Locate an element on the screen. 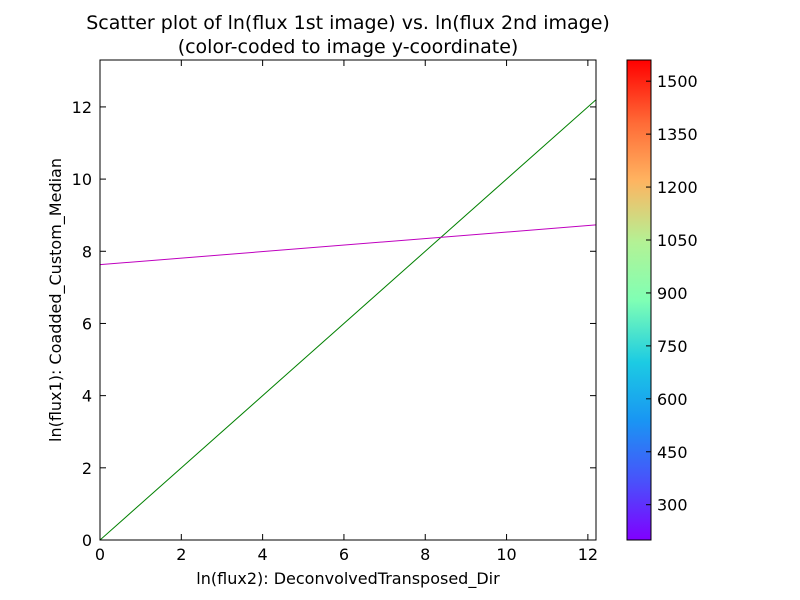 This screenshot has height=600, width=800. y-tick-label: 4 is located at coordinates (87, 396).